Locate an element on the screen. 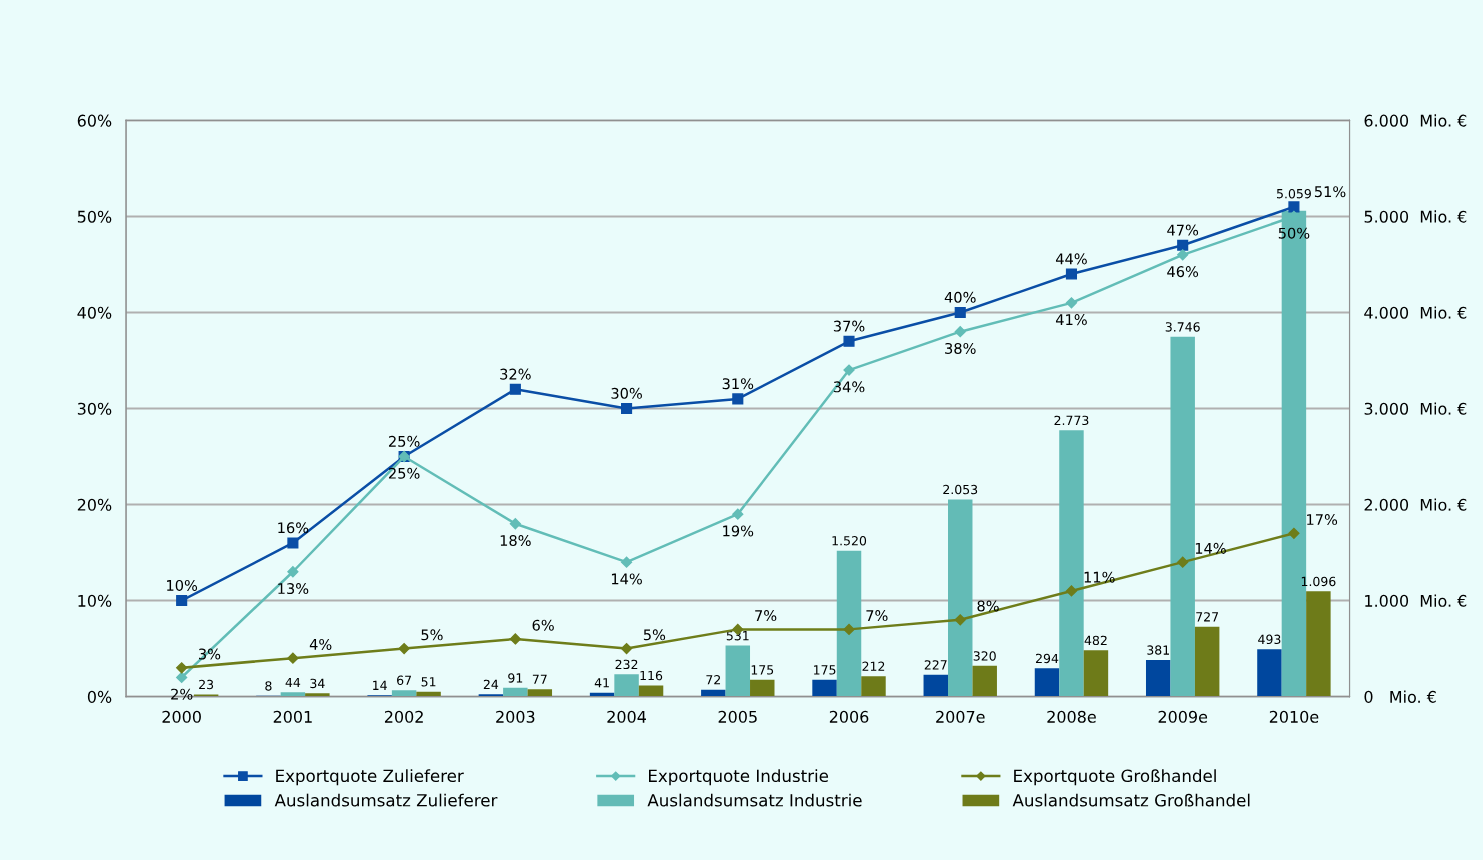  data-label: 46% is located at coordinates (1183, 272).